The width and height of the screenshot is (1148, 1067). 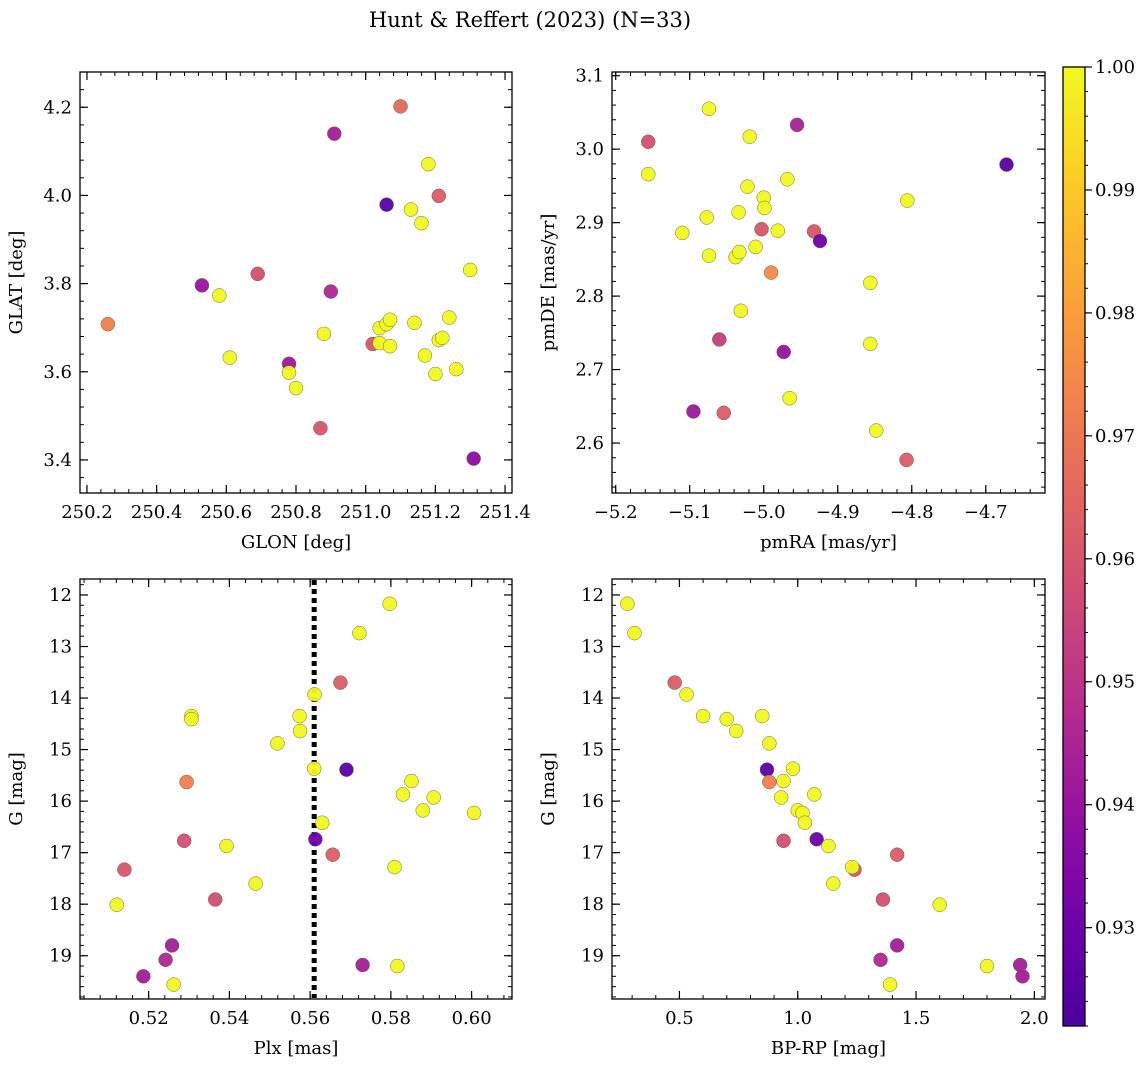 I want to click on x-tick-label: 250.6, so click(x=227, y=512).